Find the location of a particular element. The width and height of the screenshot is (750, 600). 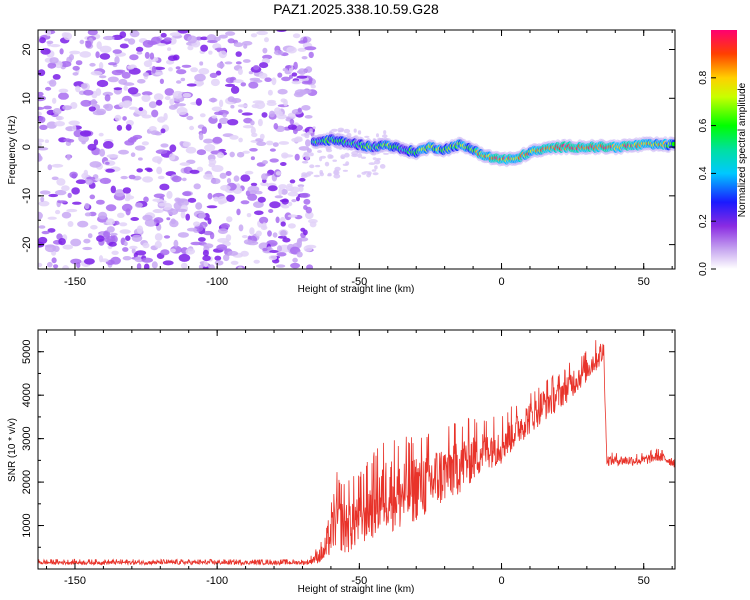

x-tick-label: -100 is located at coordinates (217, 581).